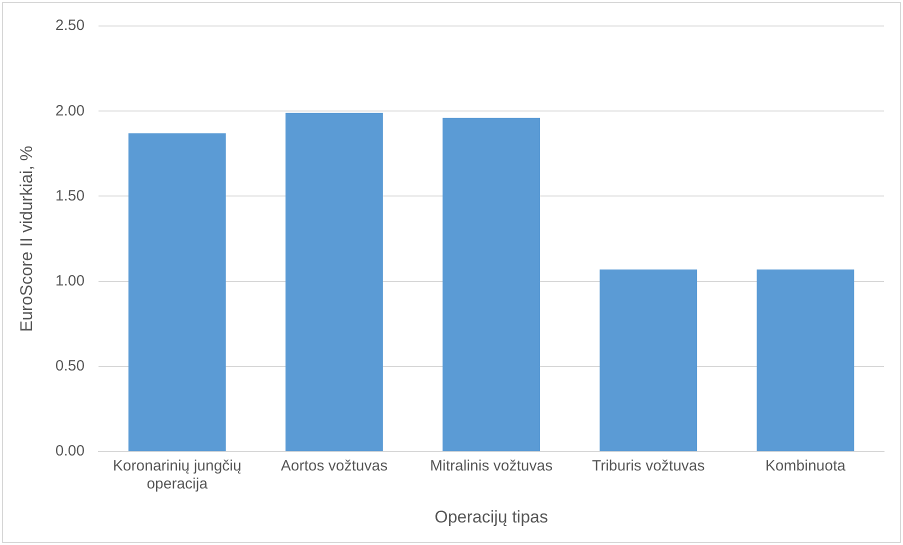 Image resolution: width=903 pixels, height=545 pixels. I want to click on x-axis-title: Operacijų tipas, so click(491, 516).